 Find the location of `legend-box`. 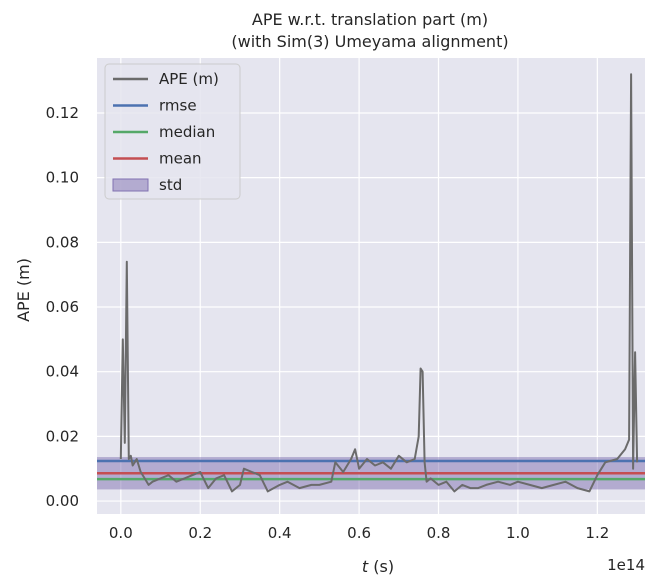

legend-box is located at coordinates (172, 131).